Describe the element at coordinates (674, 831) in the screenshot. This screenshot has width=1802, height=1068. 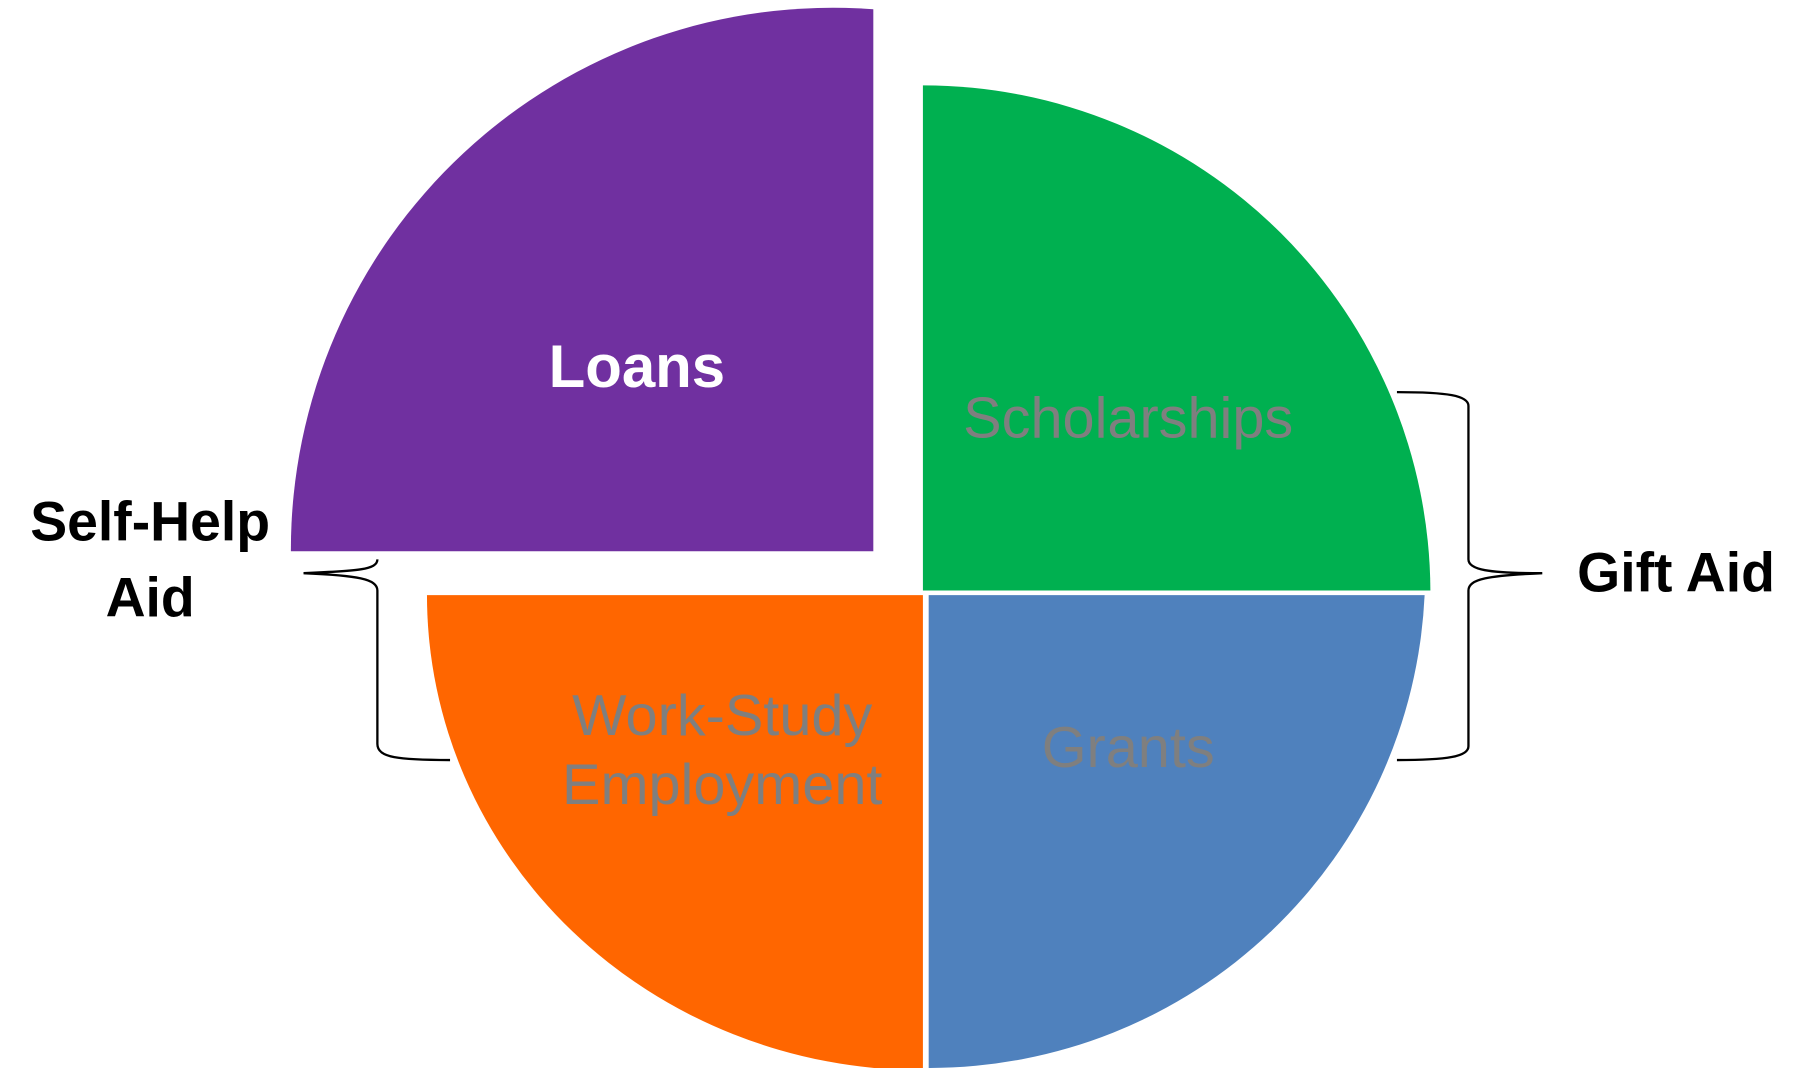
I see `segment-work-study` at that location.